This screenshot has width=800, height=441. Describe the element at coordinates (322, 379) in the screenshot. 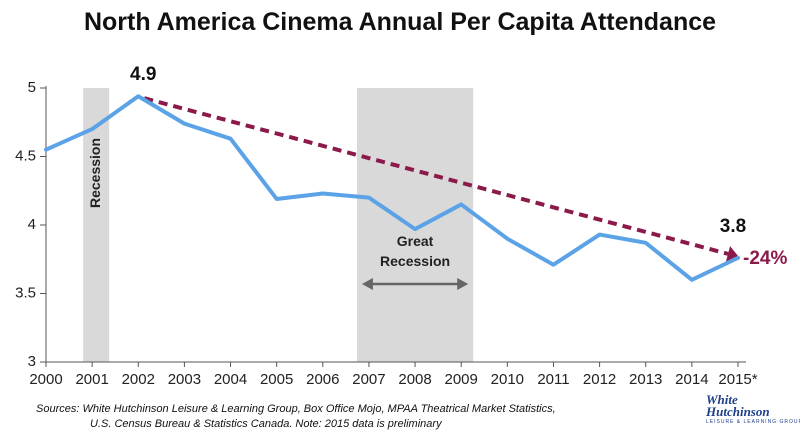

I see `x-tick-label: 2006` at that location.